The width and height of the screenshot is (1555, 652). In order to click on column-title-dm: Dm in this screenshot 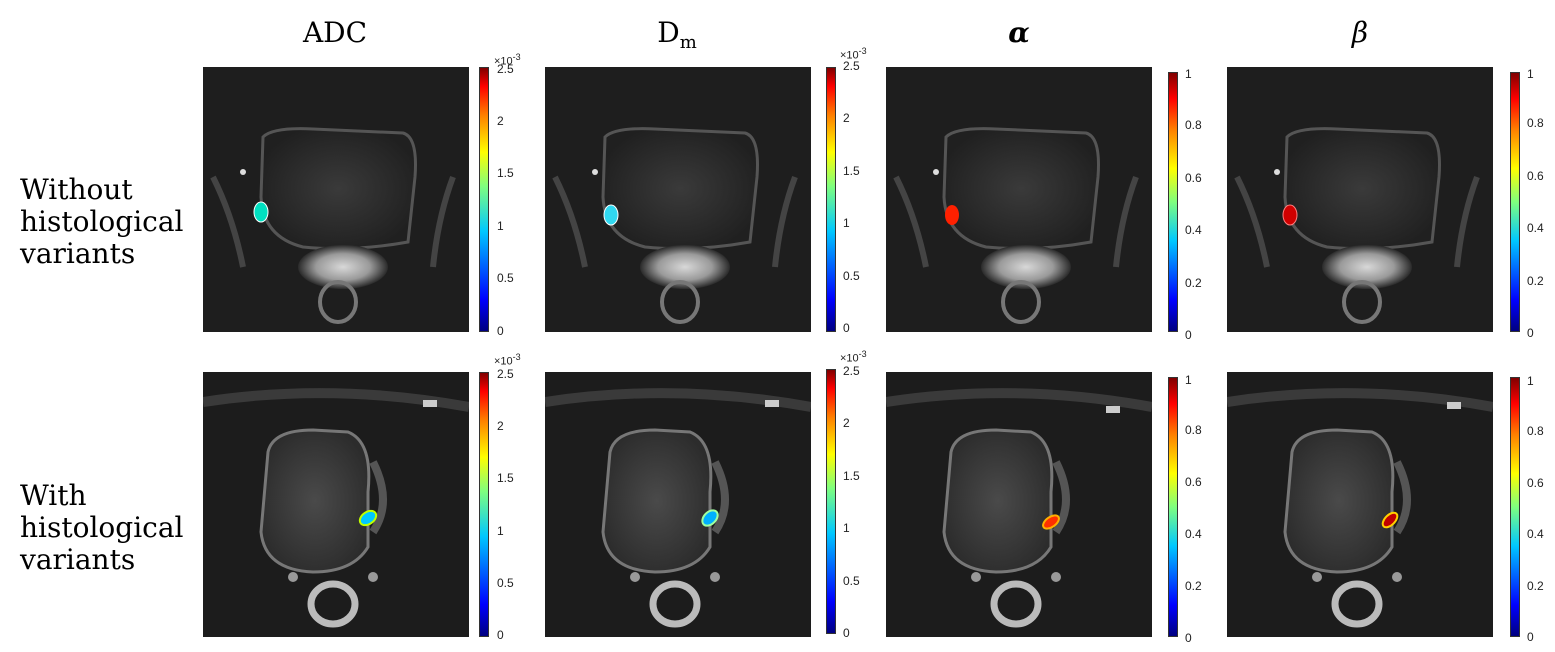, I will do `click(677, 34)`.